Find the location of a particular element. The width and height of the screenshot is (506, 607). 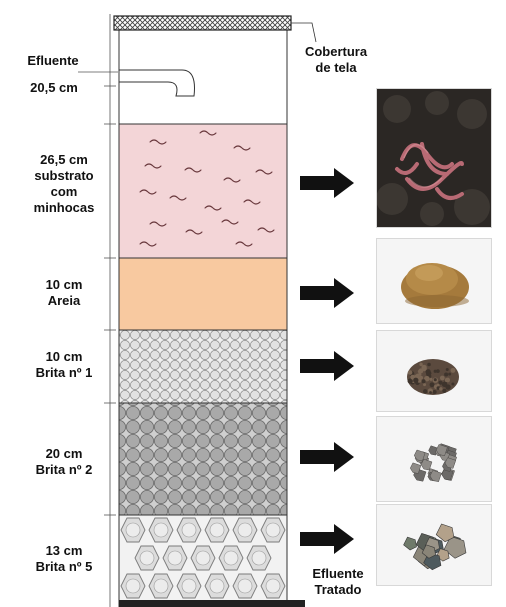

sand-layer is located at coordinates (203, 294).